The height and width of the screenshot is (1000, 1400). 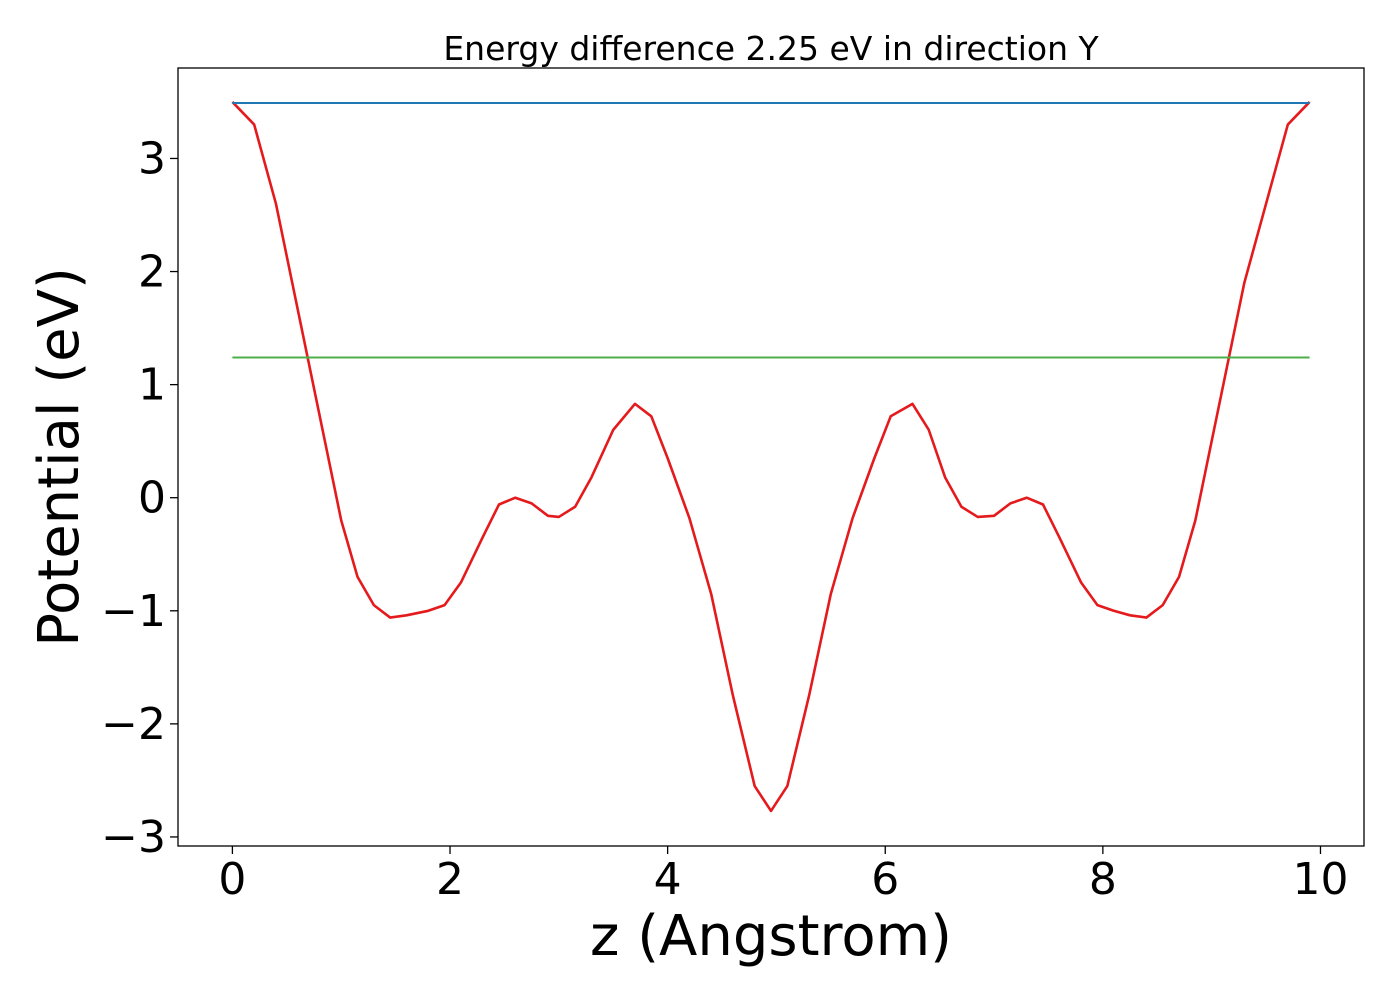 What do you see at coordinates (152, 272) in the screenshot?
I see `y-tick-label: 2` at bounding box center [152, 272].